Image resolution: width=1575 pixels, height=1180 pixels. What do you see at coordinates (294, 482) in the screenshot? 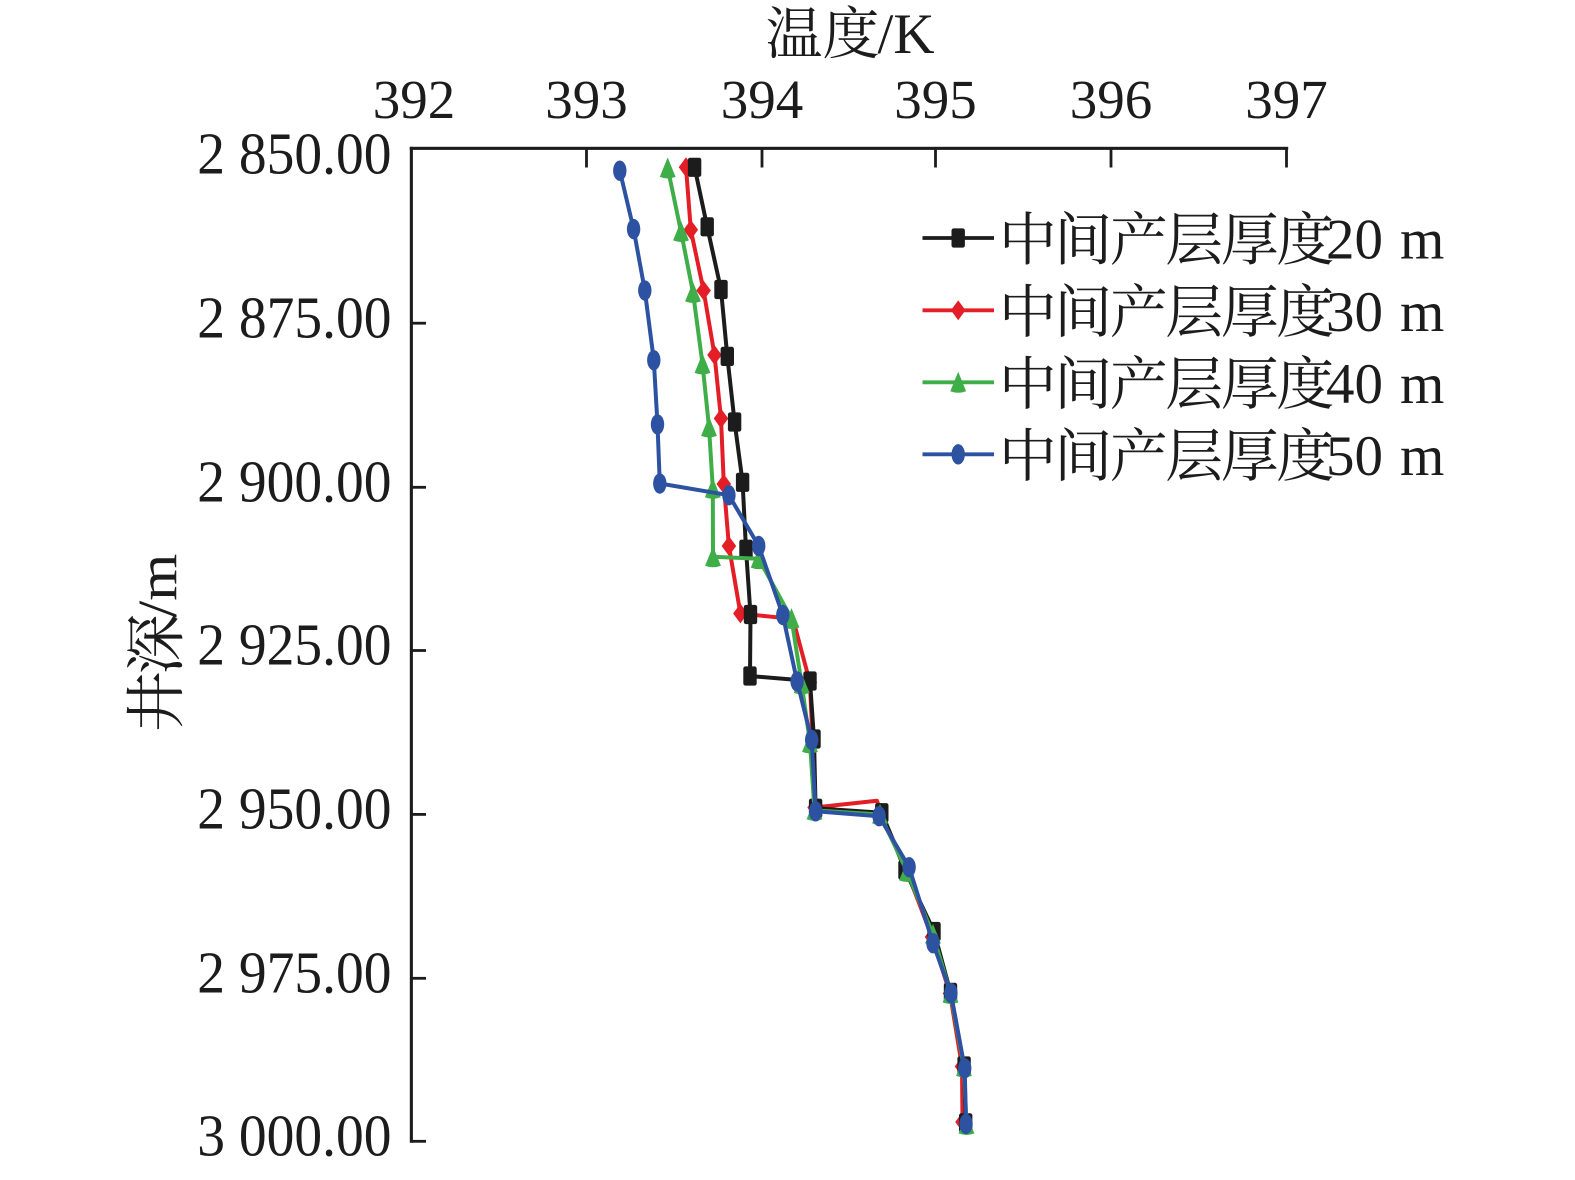
I see `svg-text: 2 900.00` at bounding box center [294, 482].